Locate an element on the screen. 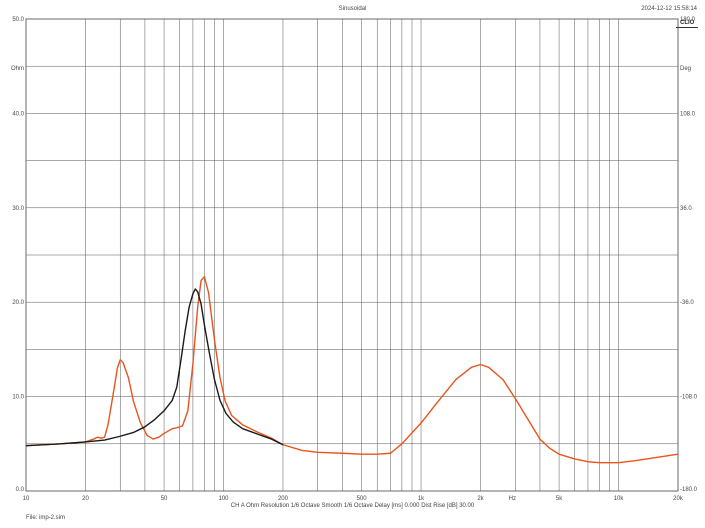  y-right-tick-label: -180.0 is located at coordinates (689, 490).